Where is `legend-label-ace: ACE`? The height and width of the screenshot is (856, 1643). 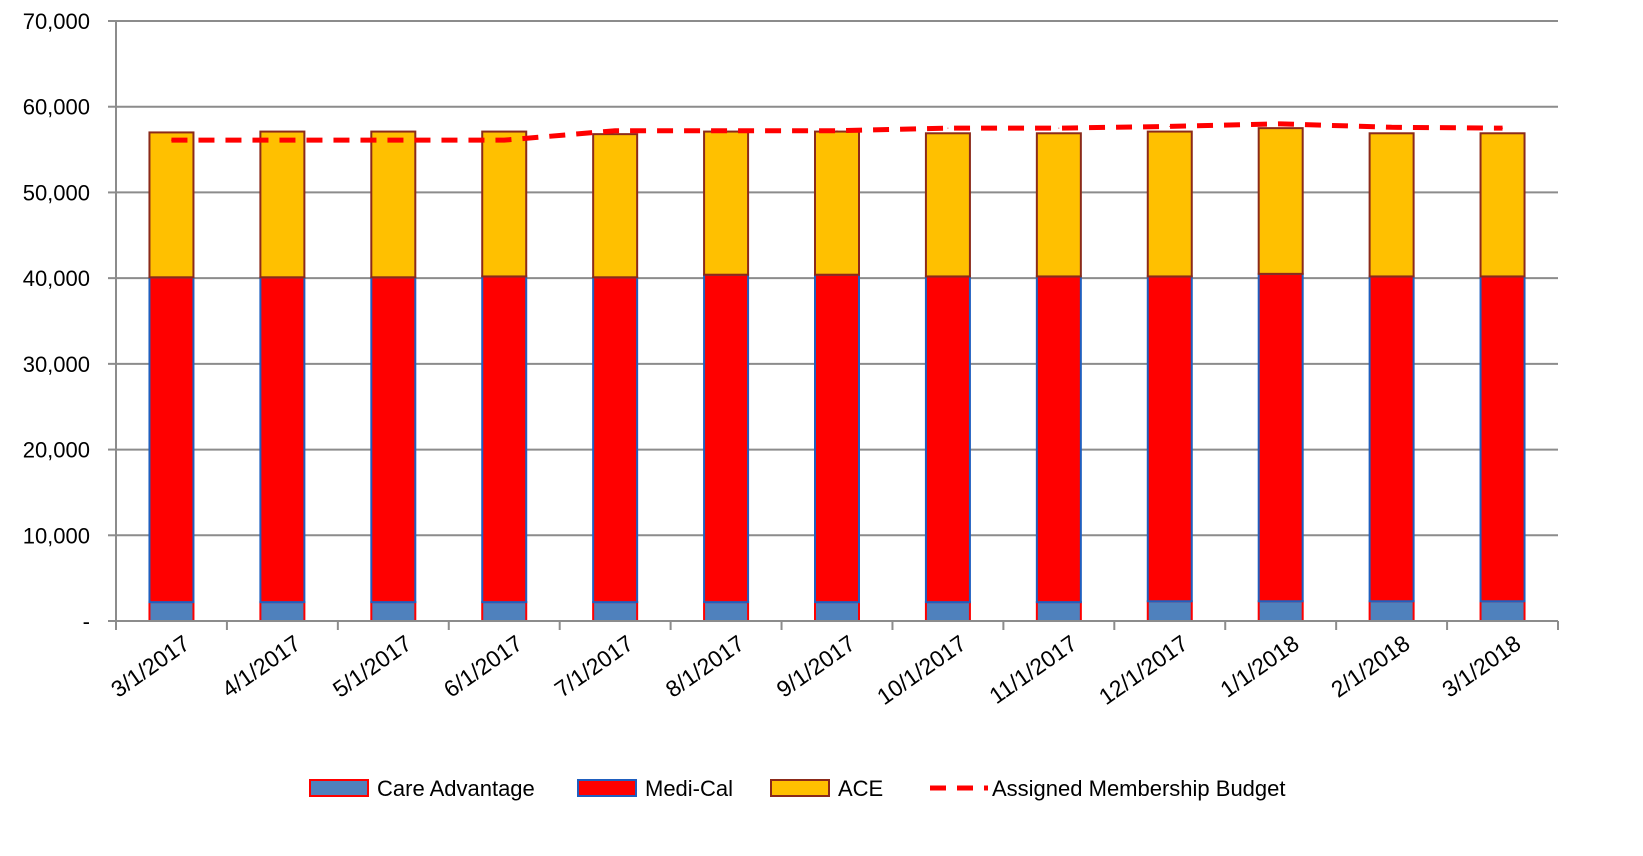 legend-label-ace: ACE is located at coordinates (860, 788).